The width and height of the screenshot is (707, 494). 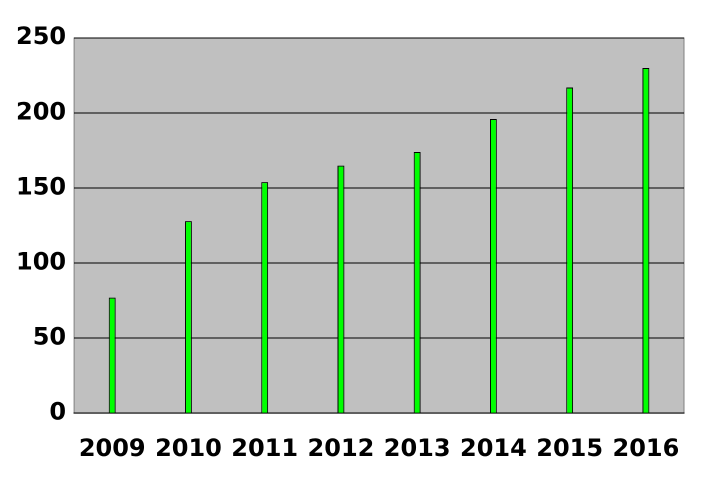 What do you see at coordinates (341, 448) in the screenshot?
I see `x-tick-label: 2012` at bounding box center [341, 448].